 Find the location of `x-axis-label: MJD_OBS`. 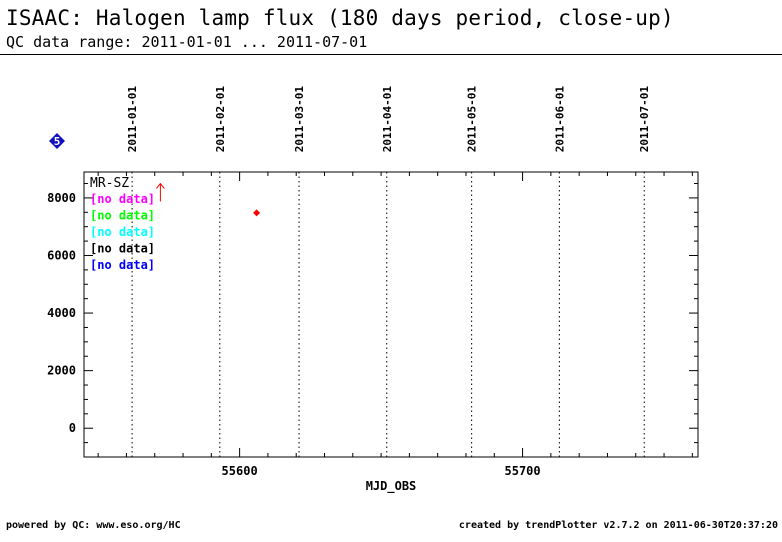

x-axis-label: MJD_OBS is located at coordinates (391, 486).